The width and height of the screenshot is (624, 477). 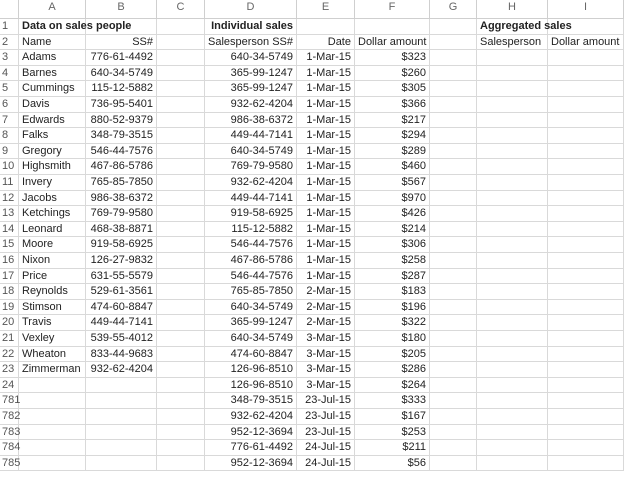 I want to click on row-number: 5, so click(x=9, y=89).